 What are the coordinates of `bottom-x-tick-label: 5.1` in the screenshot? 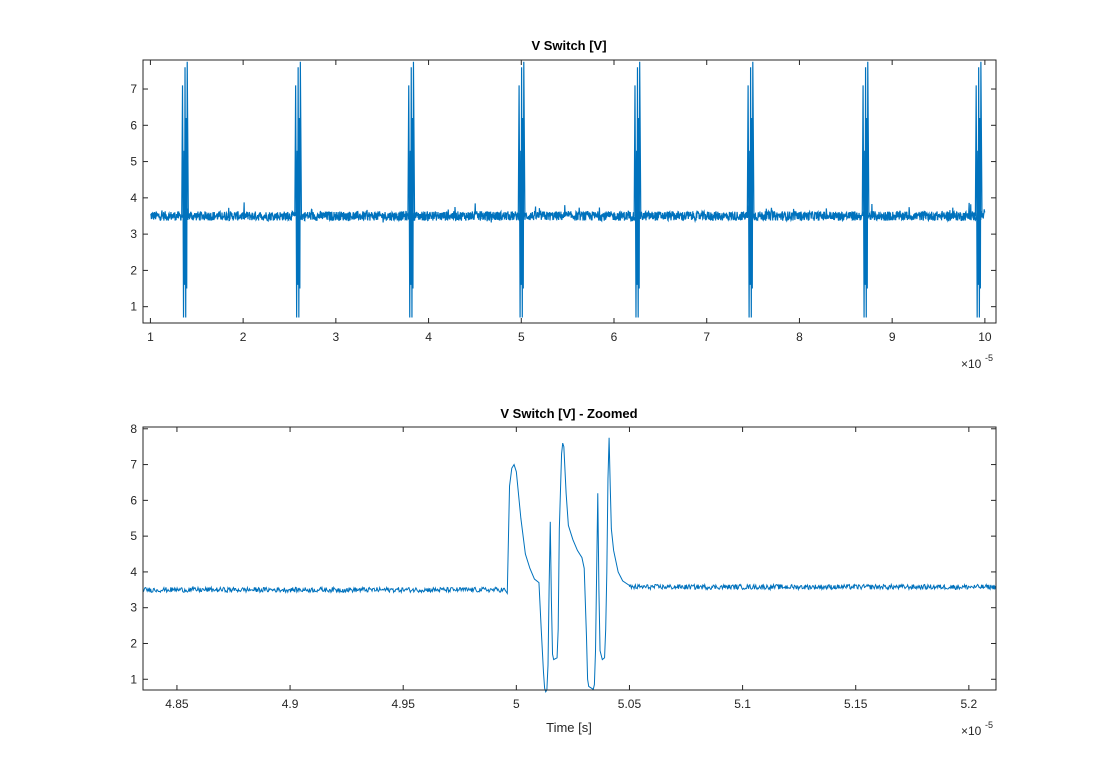 It's located at (742, 704).